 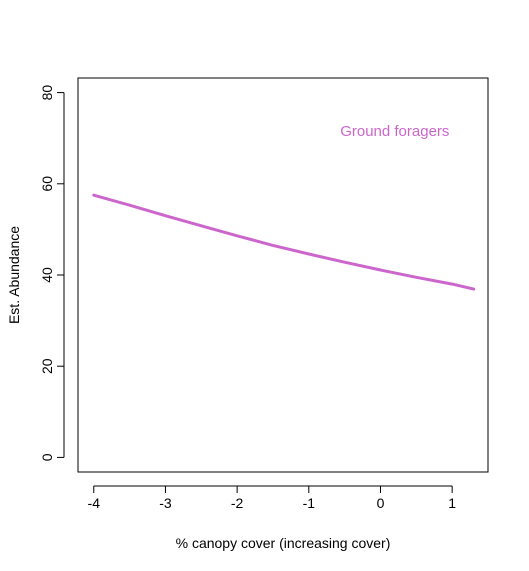 I want to click on x-tick-label: -3, so click(x=165, y=503).